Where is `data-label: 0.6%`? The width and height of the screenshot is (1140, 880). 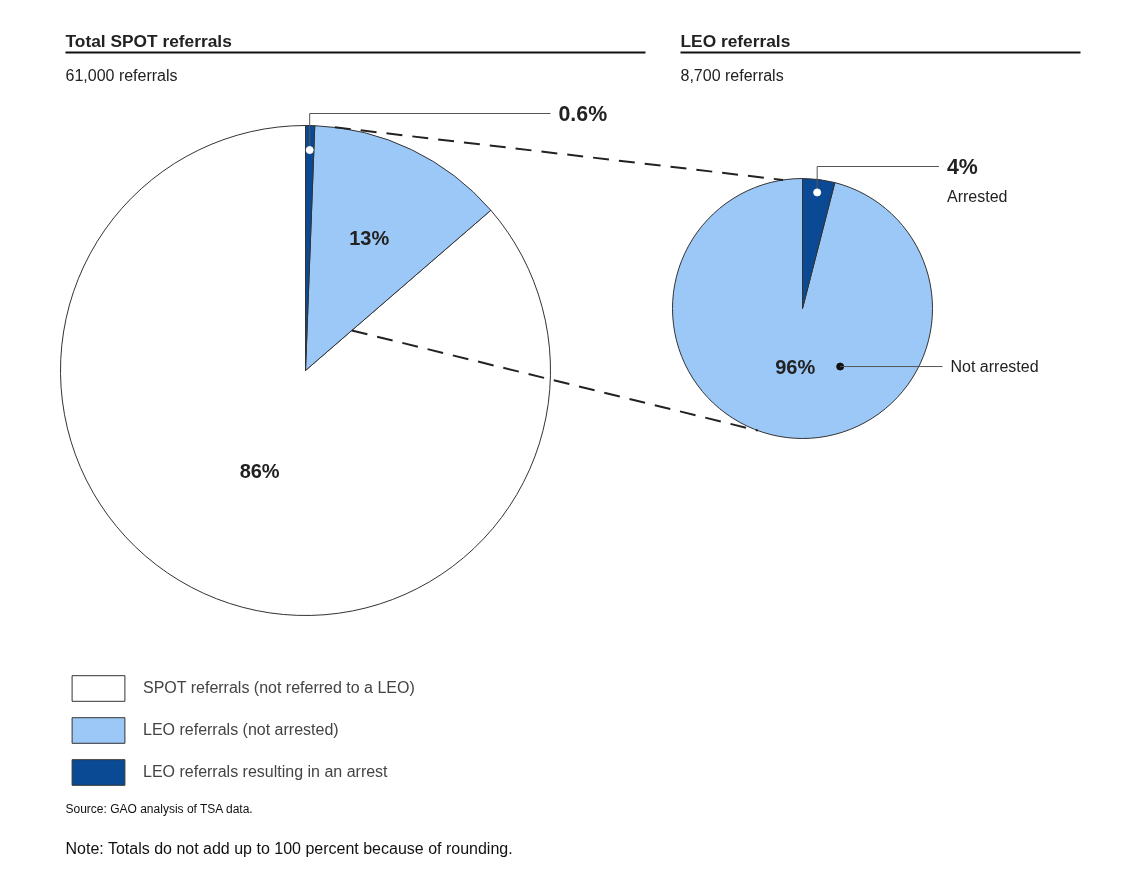 data-label: 0.6% is located at coordinates (583, 113).